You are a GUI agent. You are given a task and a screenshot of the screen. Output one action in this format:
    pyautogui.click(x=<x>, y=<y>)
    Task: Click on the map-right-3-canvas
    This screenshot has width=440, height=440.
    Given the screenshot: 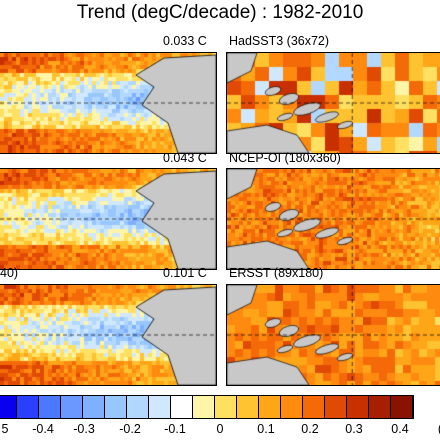 What is the action you would take?
    pyautogui.click(x=333, y=335)
    